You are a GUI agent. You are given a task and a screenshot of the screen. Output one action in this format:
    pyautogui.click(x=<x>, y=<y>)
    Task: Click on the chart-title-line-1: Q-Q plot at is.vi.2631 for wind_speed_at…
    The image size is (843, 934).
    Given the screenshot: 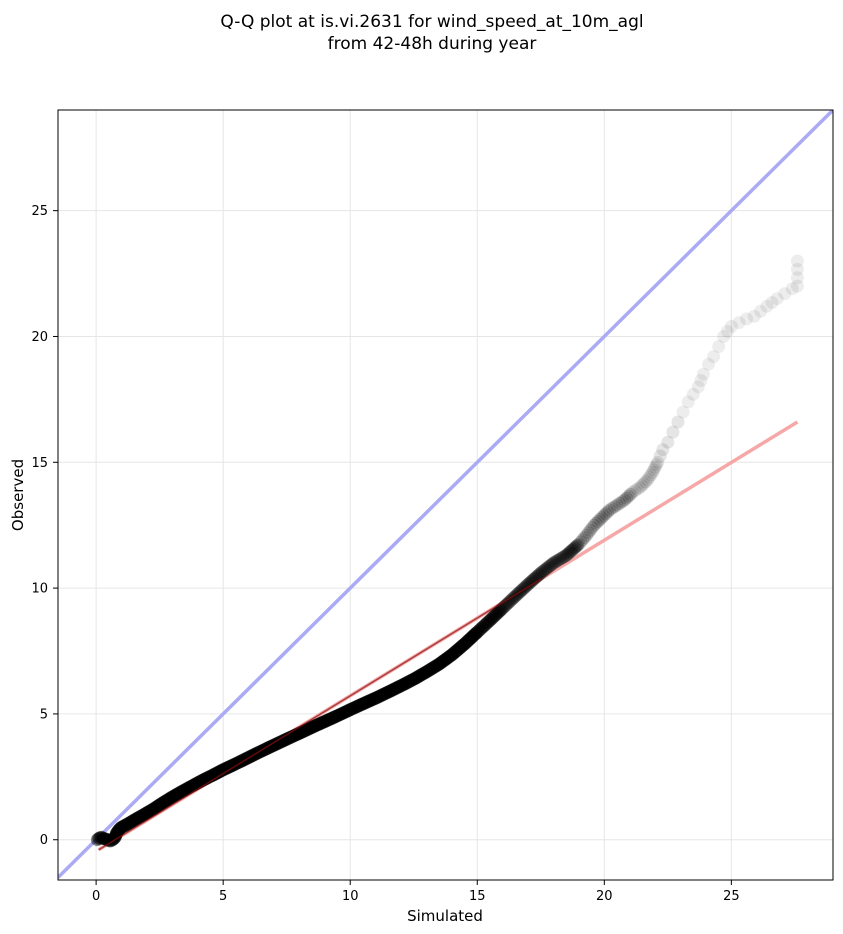 What is the action you would take?
    pyautogui.click(x=431, y=22)
    